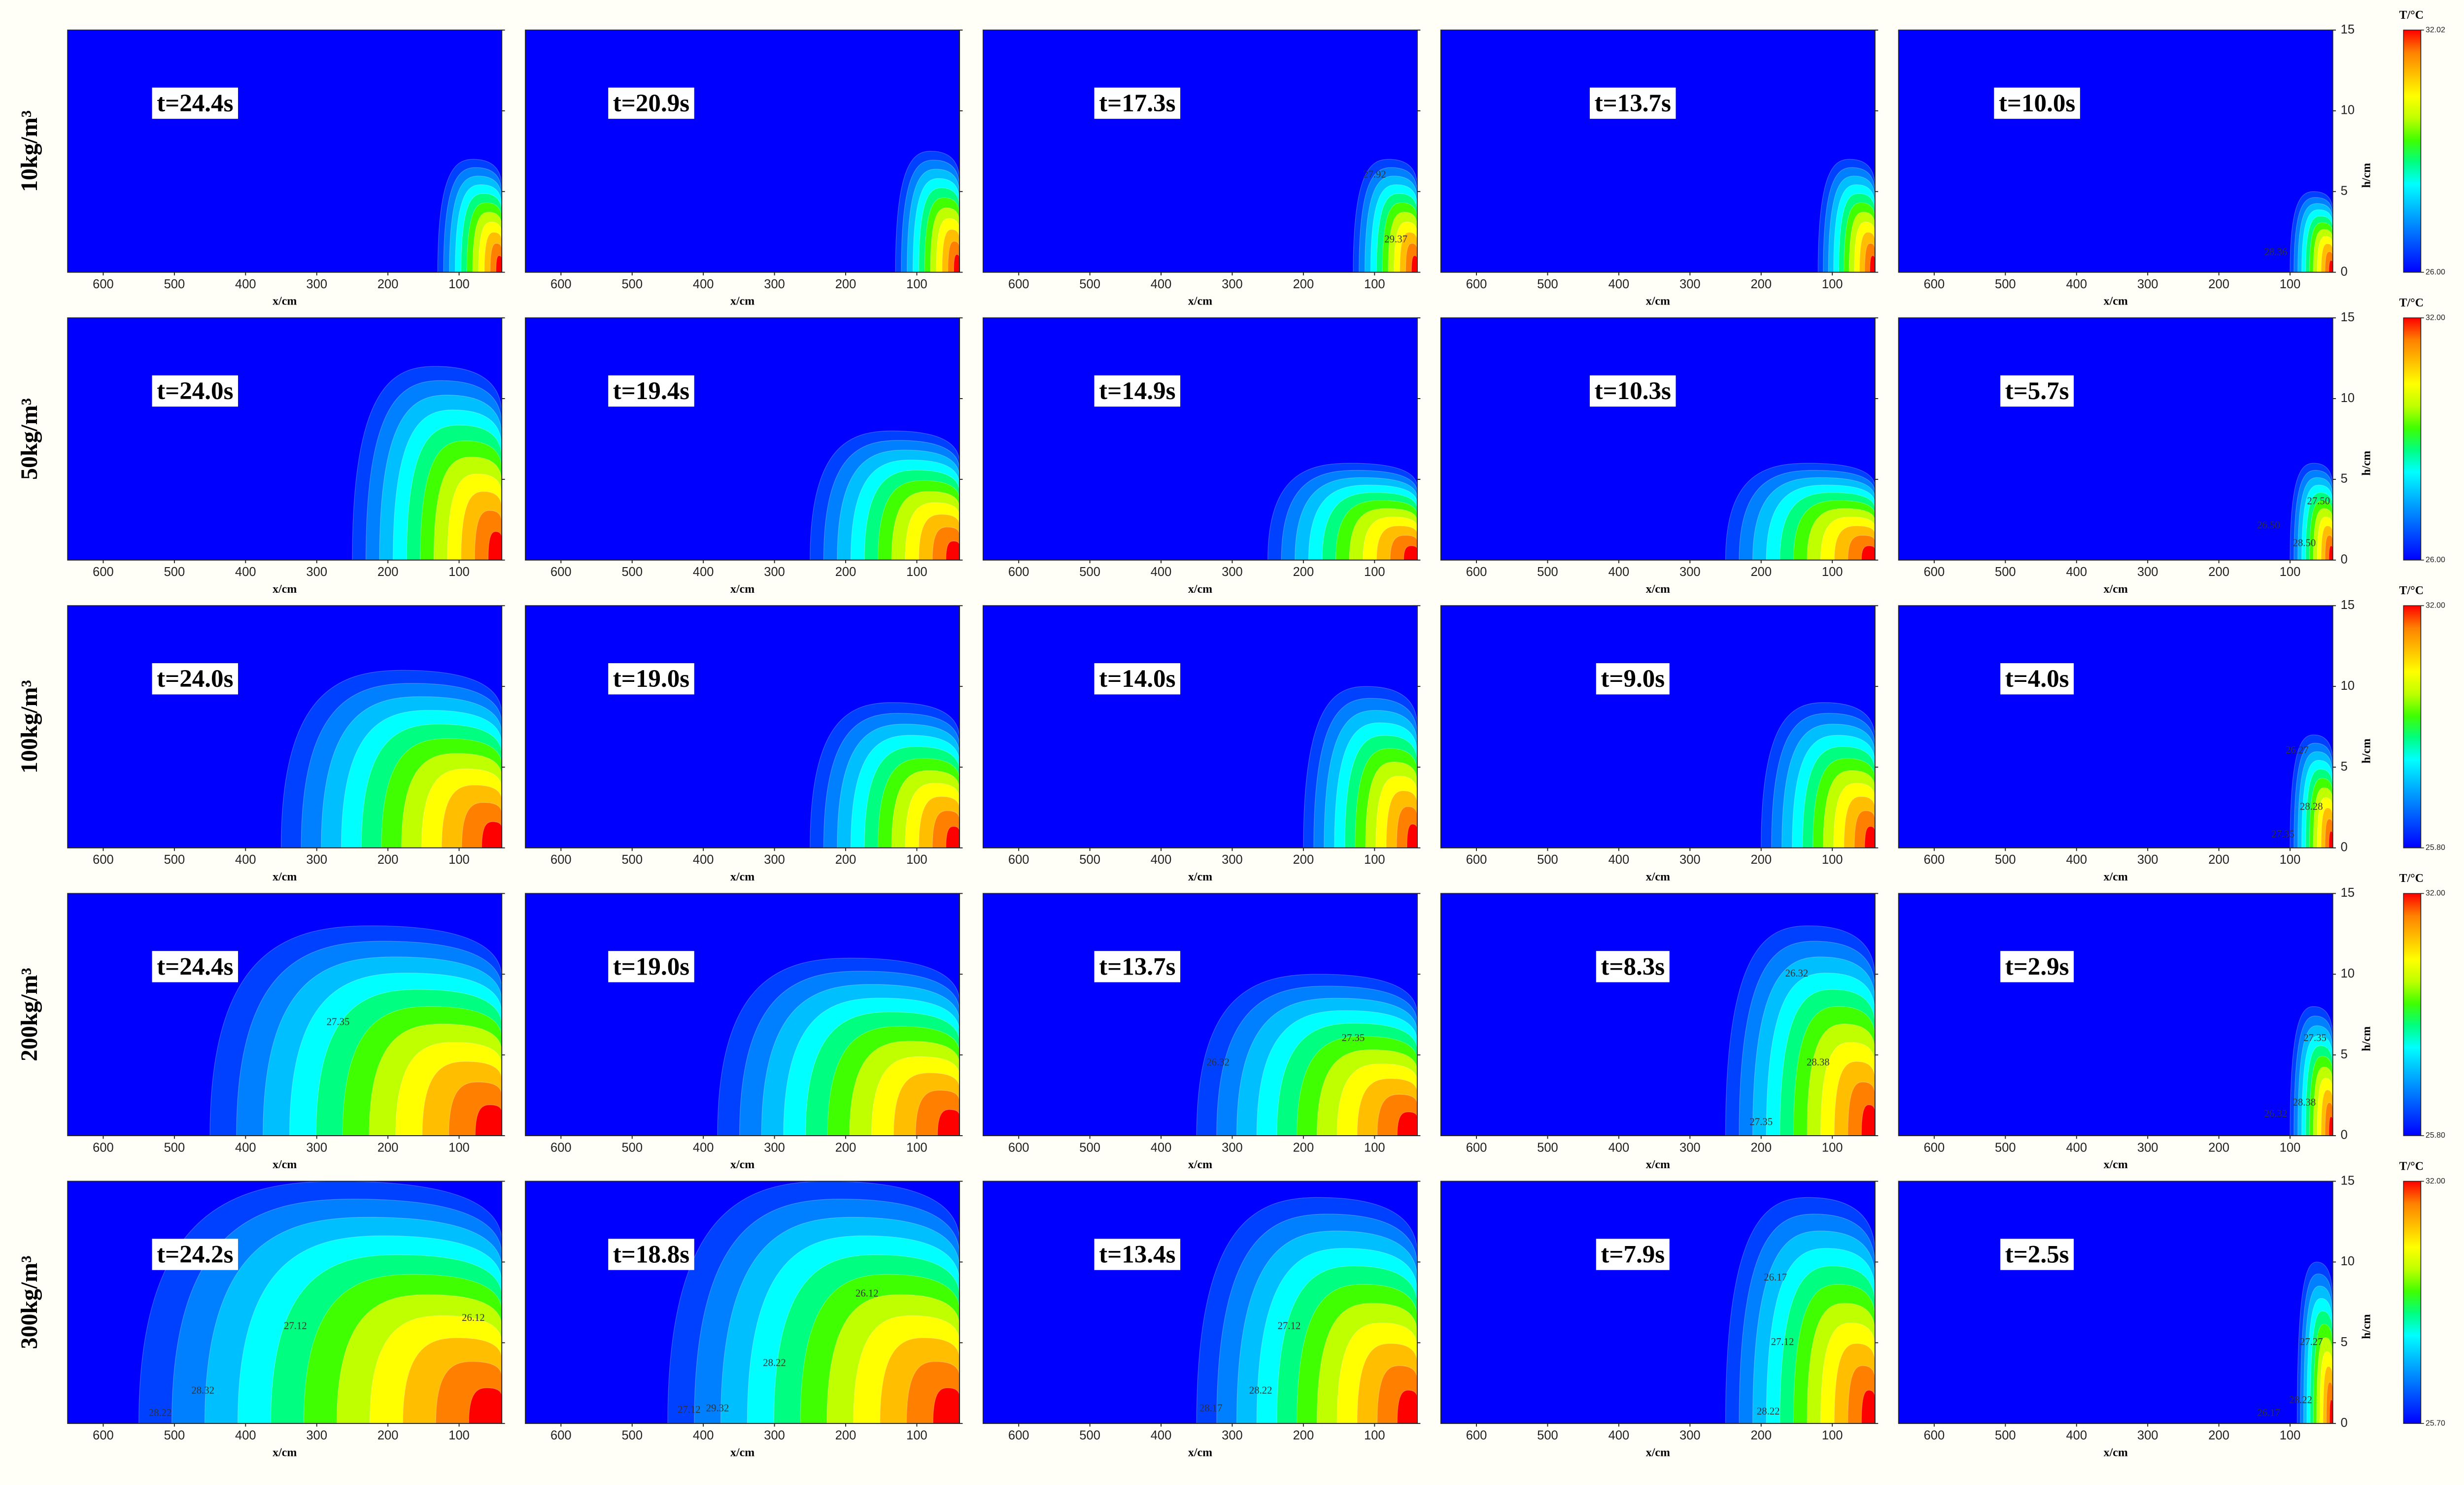 Image resolution: width=2464 pixels, height=1485 pixels. What do you see at coordinates (202, 1391) in the screenshot?
I see `contour-label: 28.32` at bounding box center [202, 1391].